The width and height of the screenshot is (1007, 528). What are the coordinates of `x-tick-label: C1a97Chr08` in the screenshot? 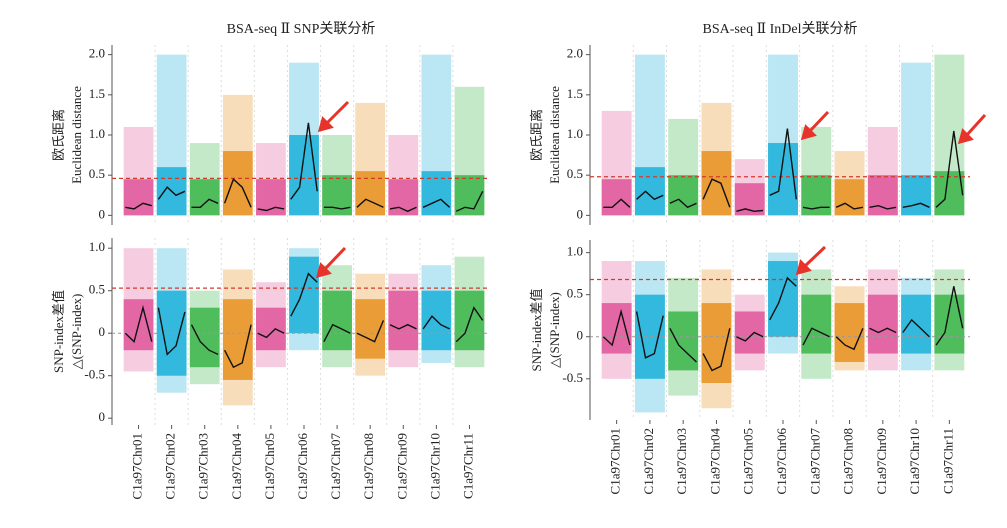 It's located at (368, 466).